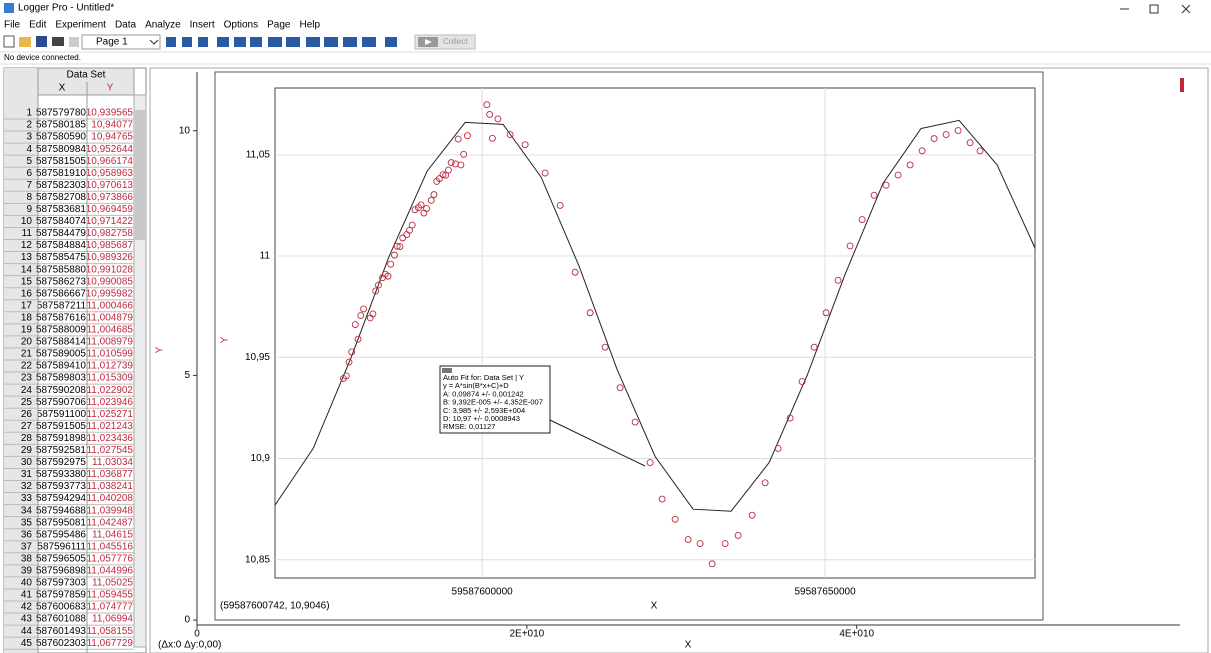 Image resolution: width=1211 pixels, height=653 pixels. I want to click on y-cell: 11,03034, so click(112, 462).